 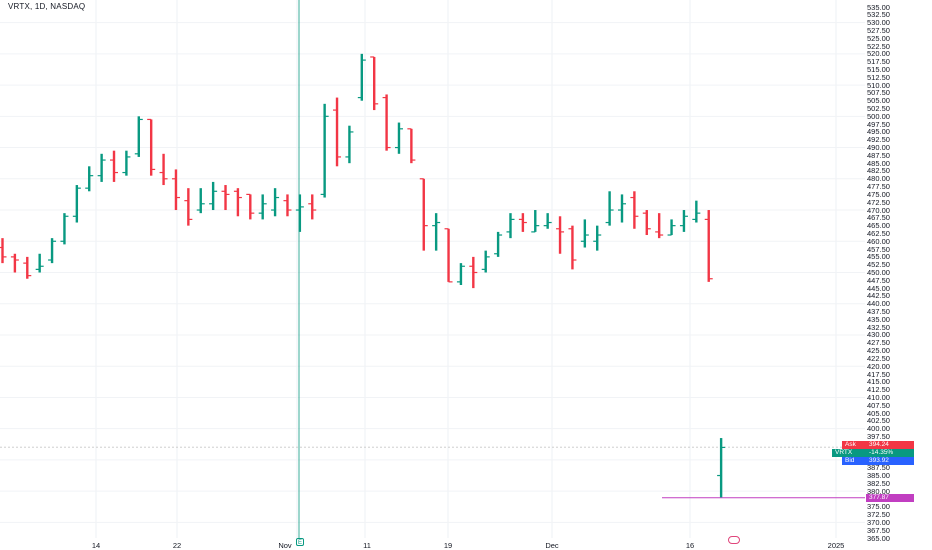 What do you see at coordinates (878, 140) in the screenshot?
I see `price-axis-label: 492.50` at bounding box center [878, 140].